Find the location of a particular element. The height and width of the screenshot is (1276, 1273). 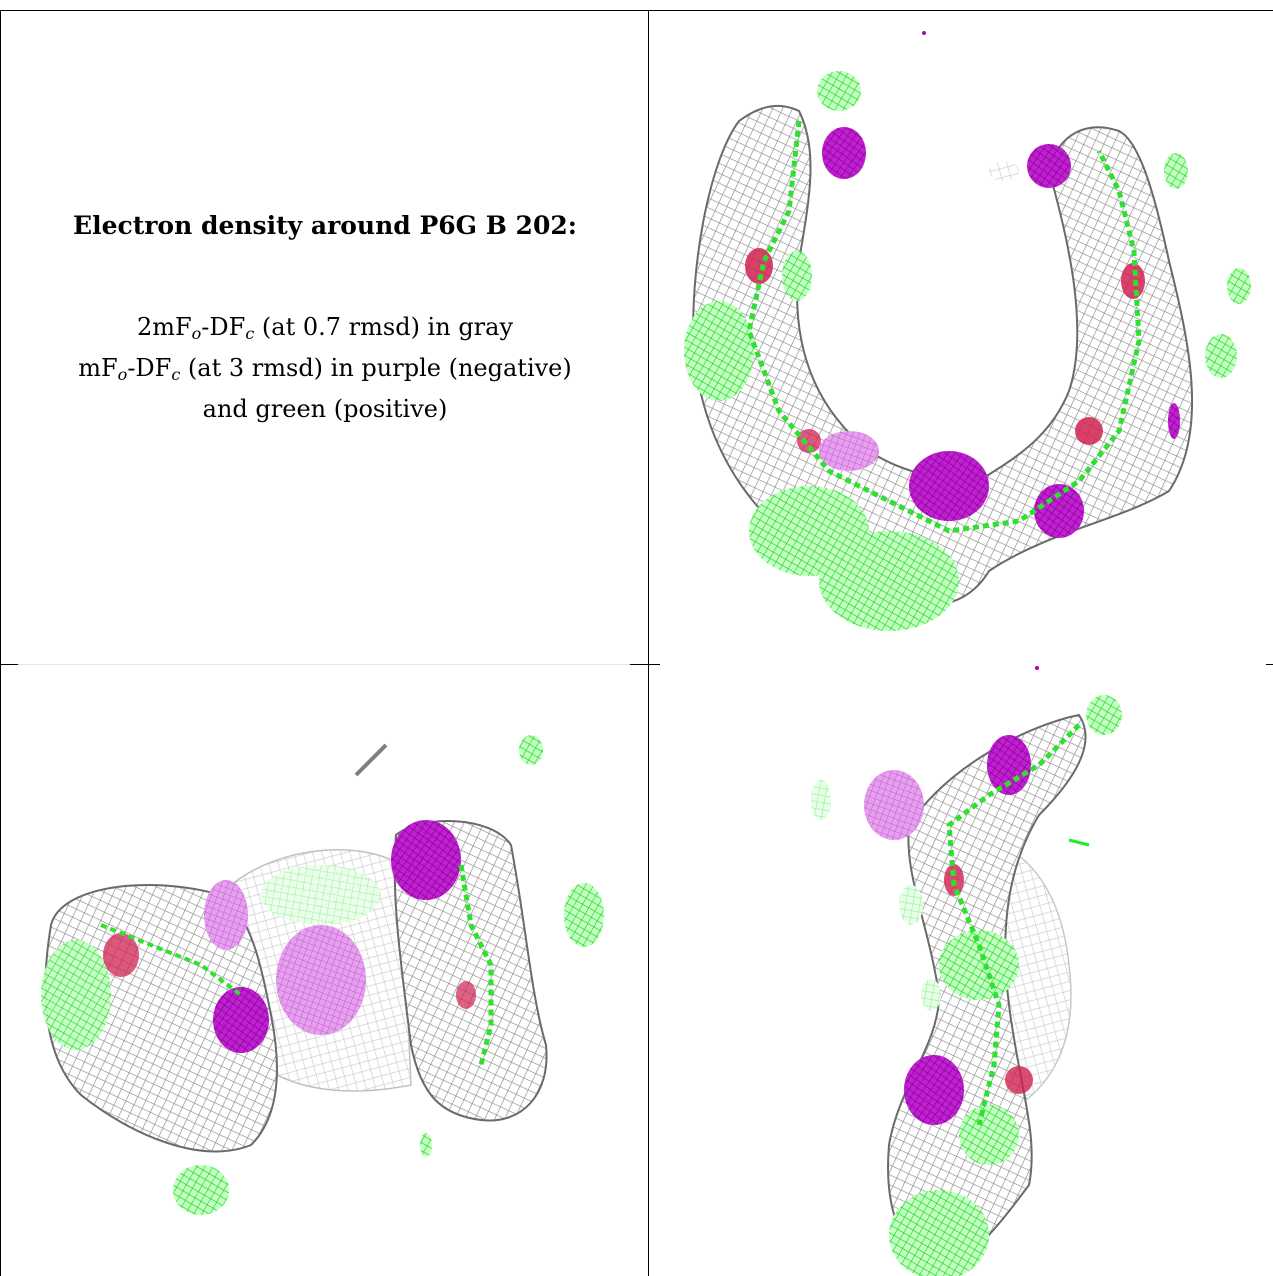

density-mesh-end-icon is located at coordinates (966, 971).